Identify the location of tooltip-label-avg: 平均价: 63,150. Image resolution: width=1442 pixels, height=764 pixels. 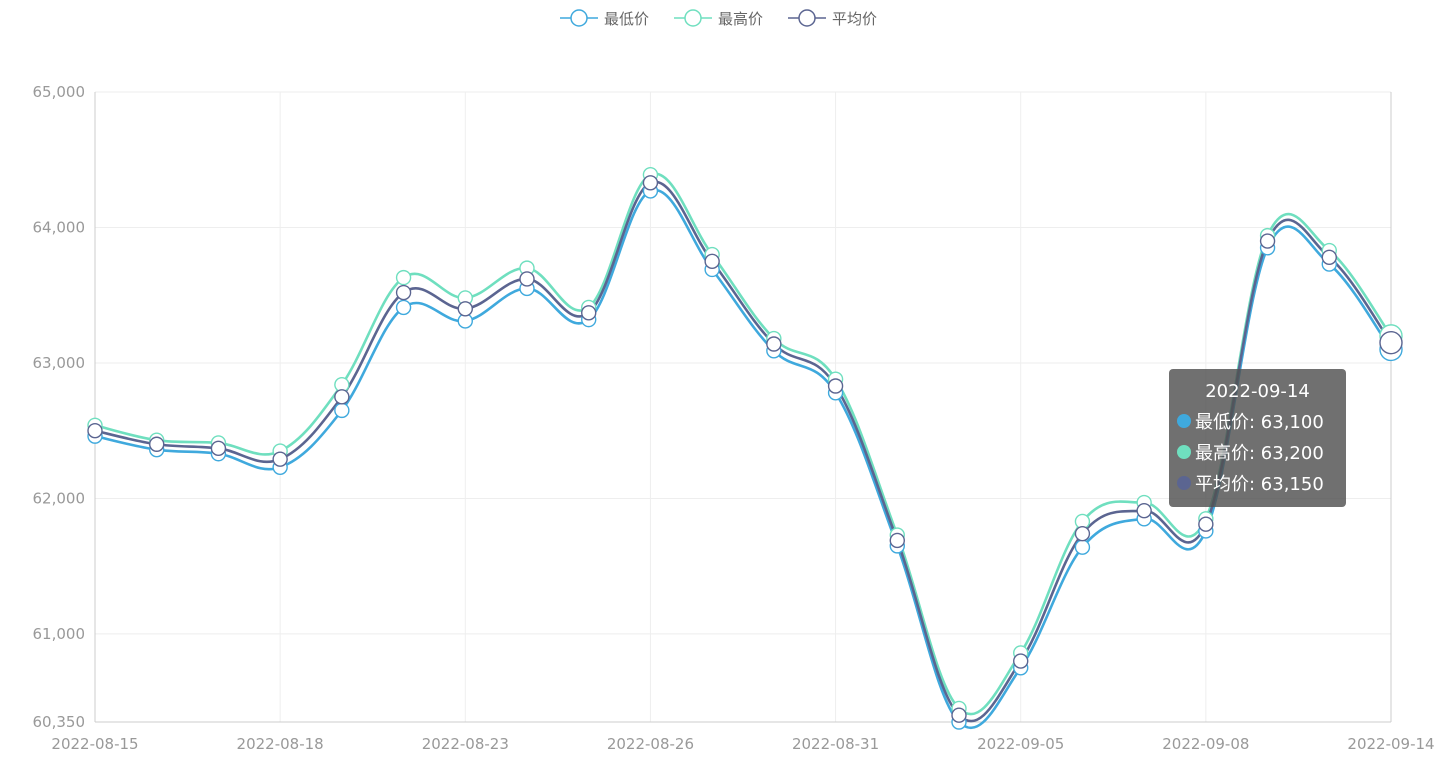
(1259, 484).